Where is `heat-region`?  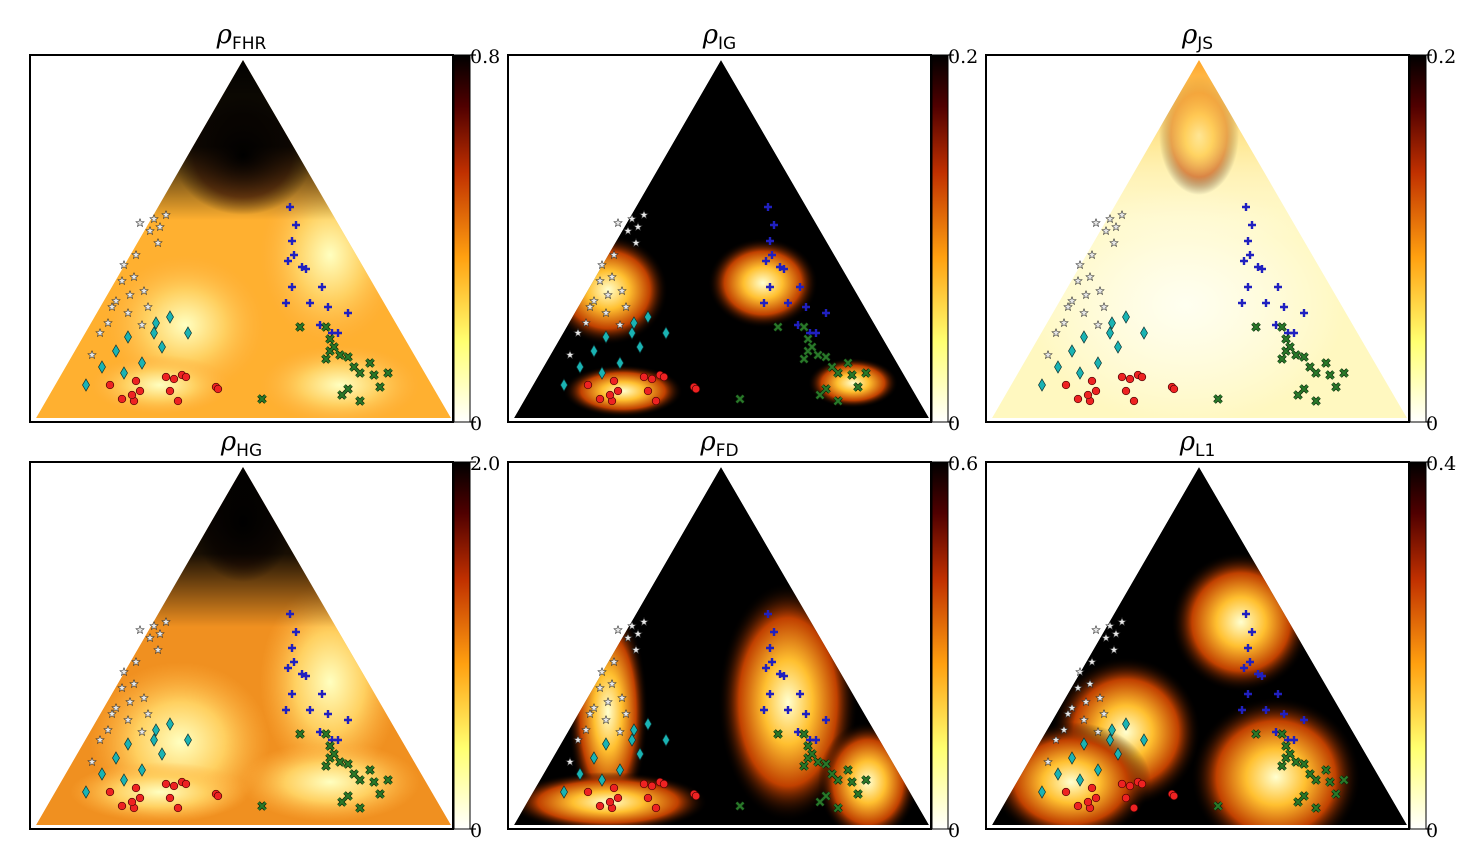 heat-region is located at coordinates (1276, 761).